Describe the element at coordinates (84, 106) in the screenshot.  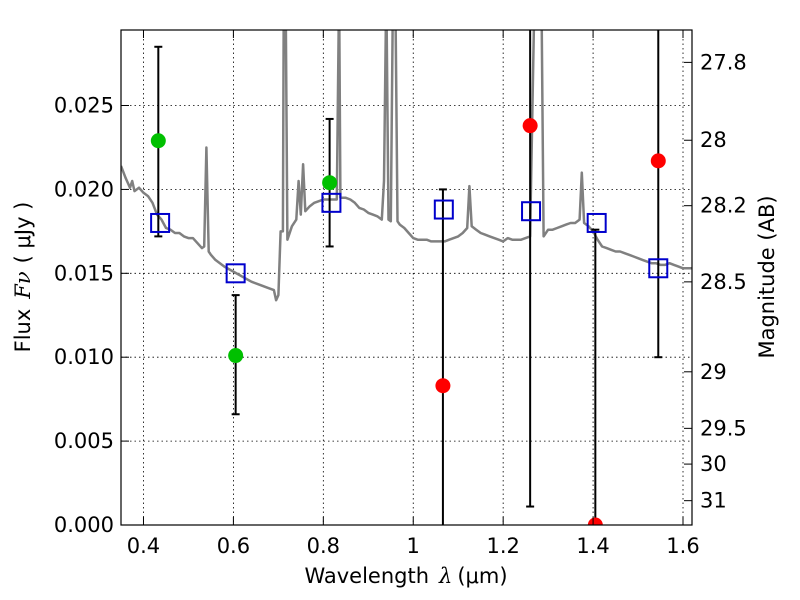
I see `y-tick-label: 0.025` at that location.